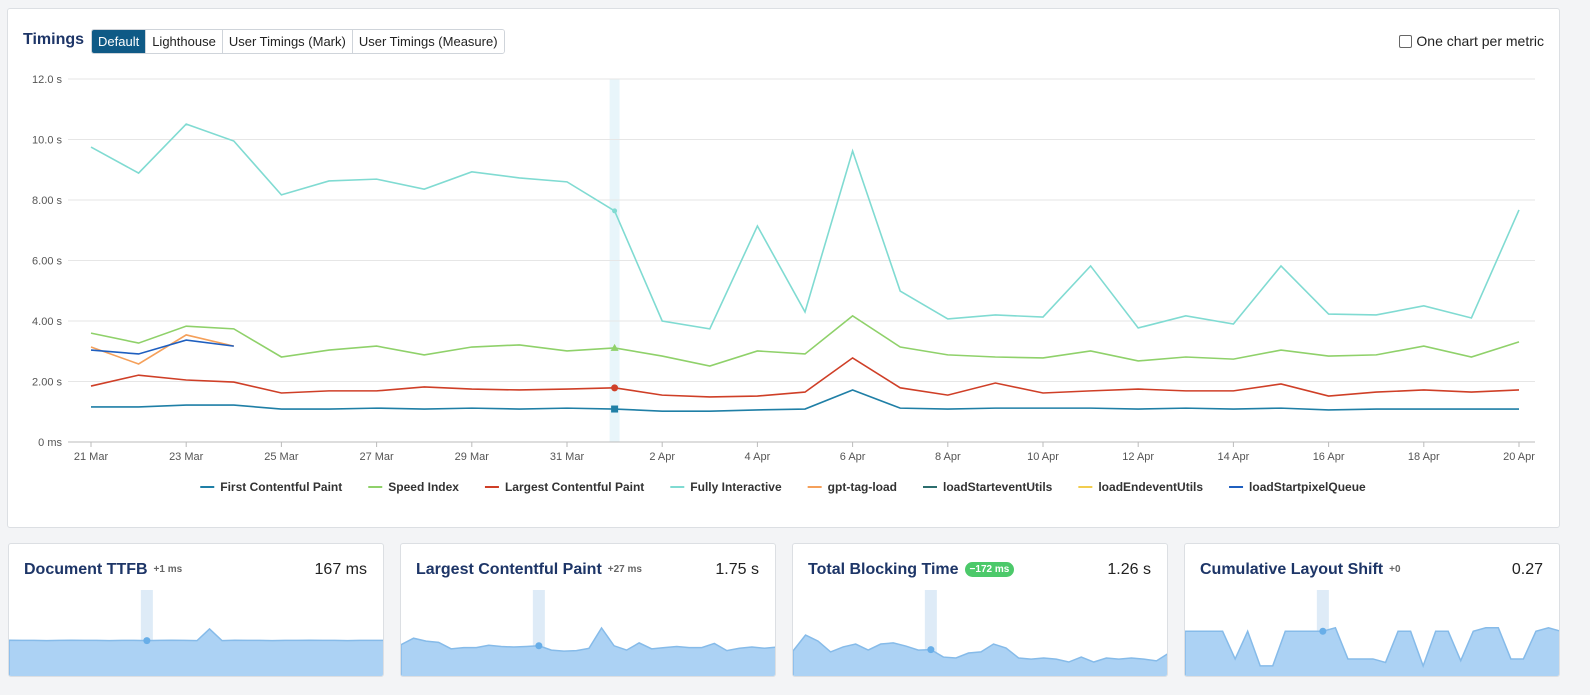 This screenshot has width=1590, height=695. What do you see at coordinates (989, 569) in the screenshot?
I see `card-delta: −172 ms` at bounding box center [989, 569].